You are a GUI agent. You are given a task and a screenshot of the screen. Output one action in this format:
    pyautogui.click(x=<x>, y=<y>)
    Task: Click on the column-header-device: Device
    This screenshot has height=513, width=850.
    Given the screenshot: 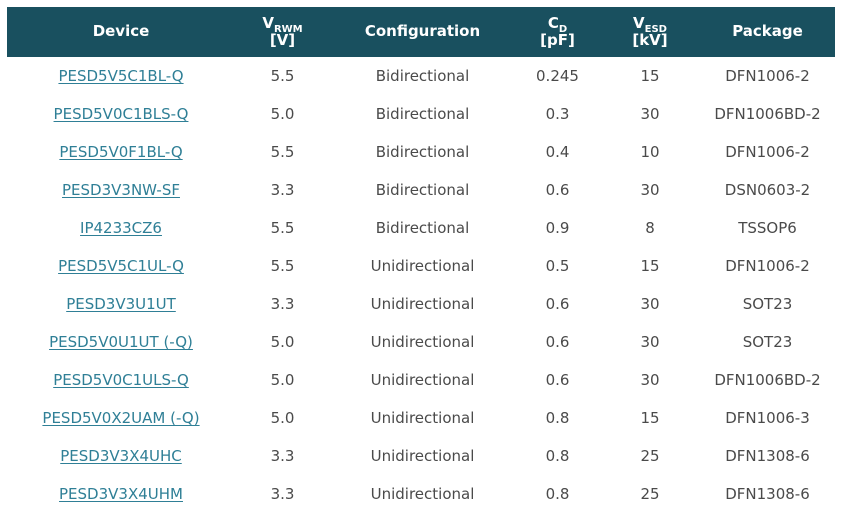 What is the action you would take?
    pyautogui.click(x=121, y=32)
    